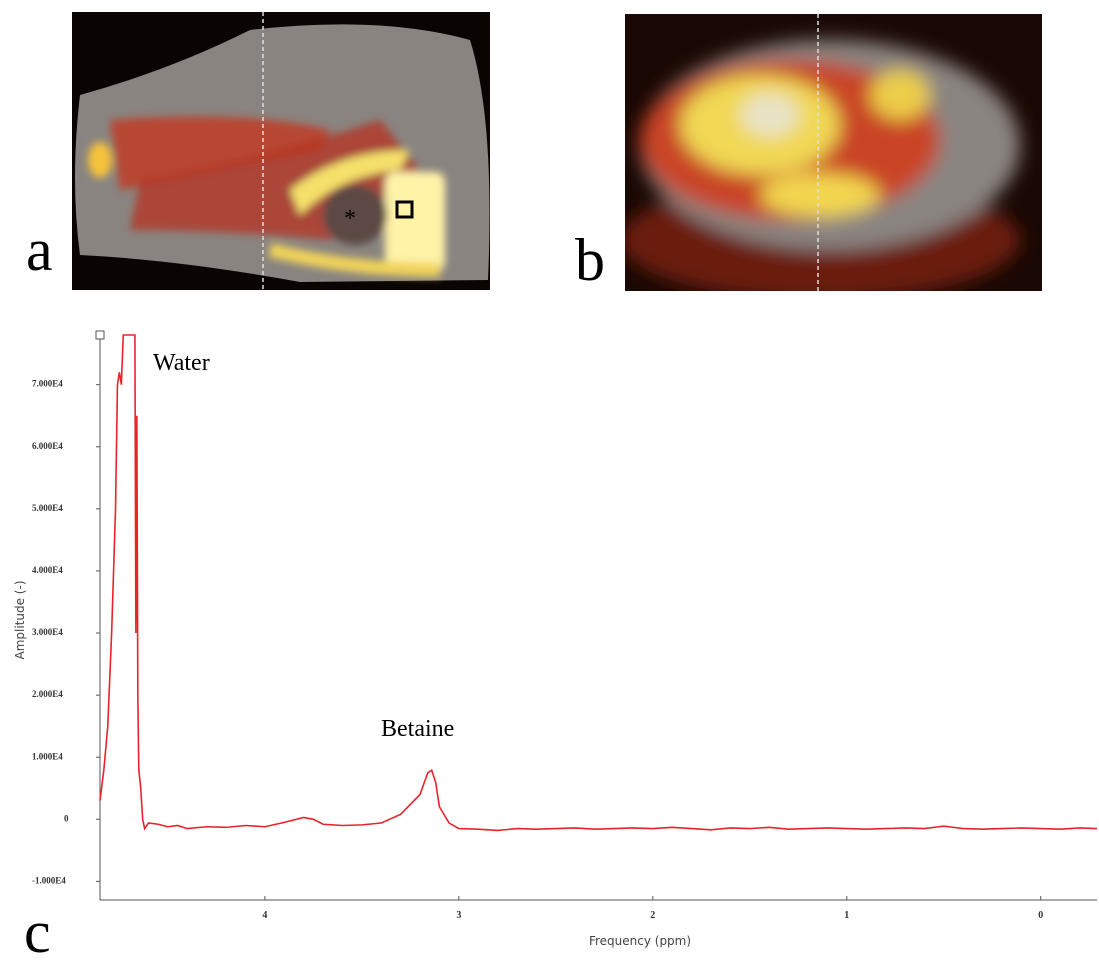 The height and width of the screenshot is (960, 1099). What do you see at coordinates (47, 756) in the screenshot?
I see `y-tick-label: 1.000E4` at bounding box center [47, 756].